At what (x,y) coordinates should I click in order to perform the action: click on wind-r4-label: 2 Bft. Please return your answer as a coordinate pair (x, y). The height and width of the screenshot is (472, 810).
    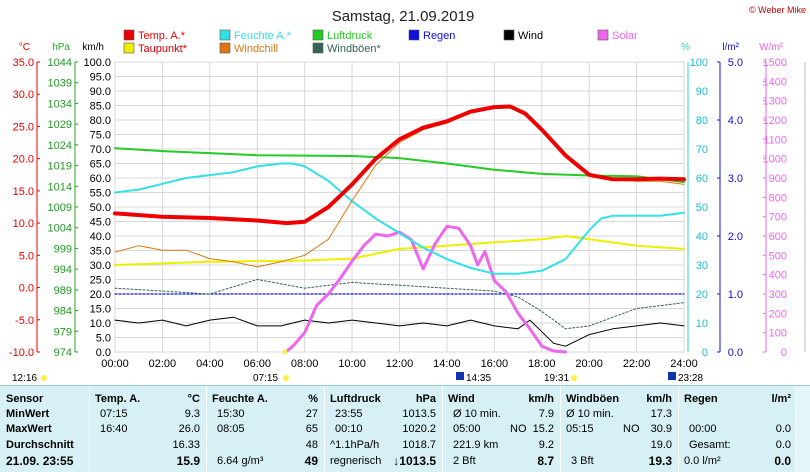
    Looking at the image, I should click on (464, 461).